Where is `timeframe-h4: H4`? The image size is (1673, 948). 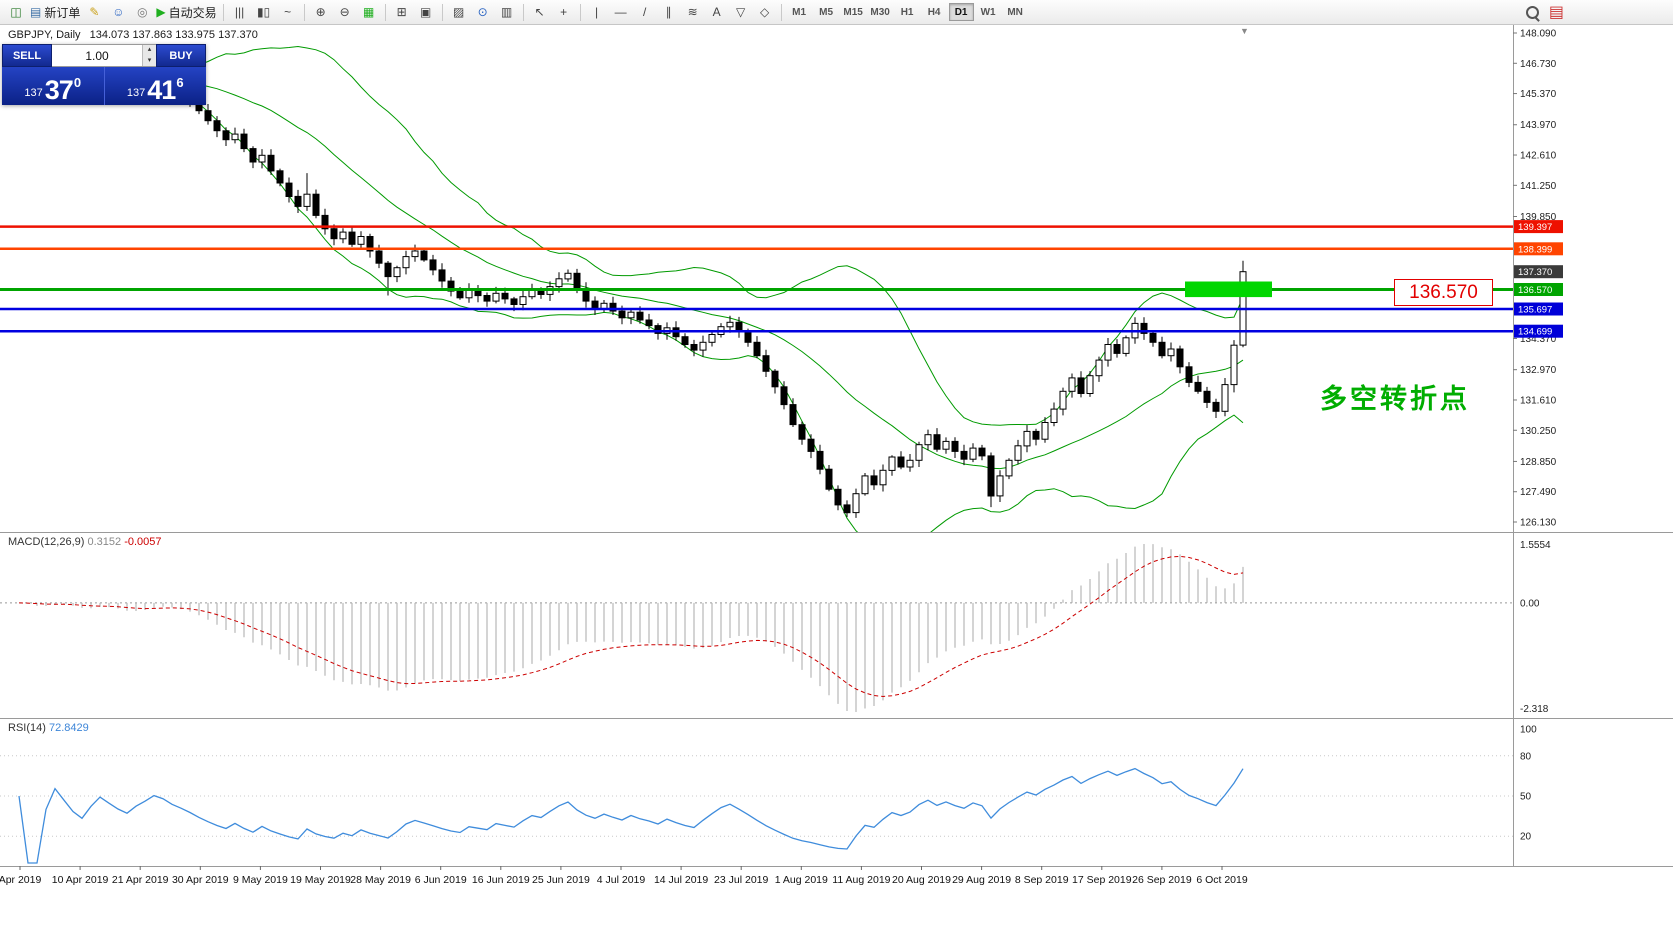 timeframe-h4: H4 is located at coordinates (934, 12).